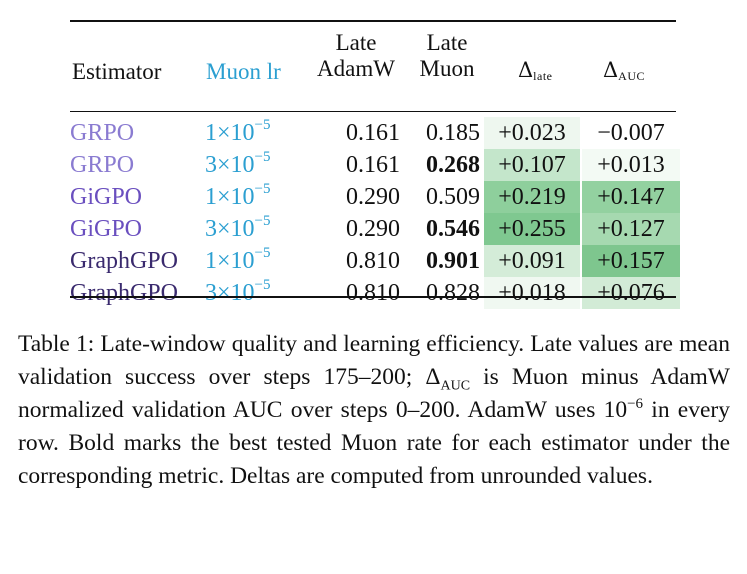 The width and height of the screenshot is (747, 574). I want to click on table-row: GiGPO 1×10⁻⁵ 0.290 0.509 +0.219 +0.147, so click(375, 197).